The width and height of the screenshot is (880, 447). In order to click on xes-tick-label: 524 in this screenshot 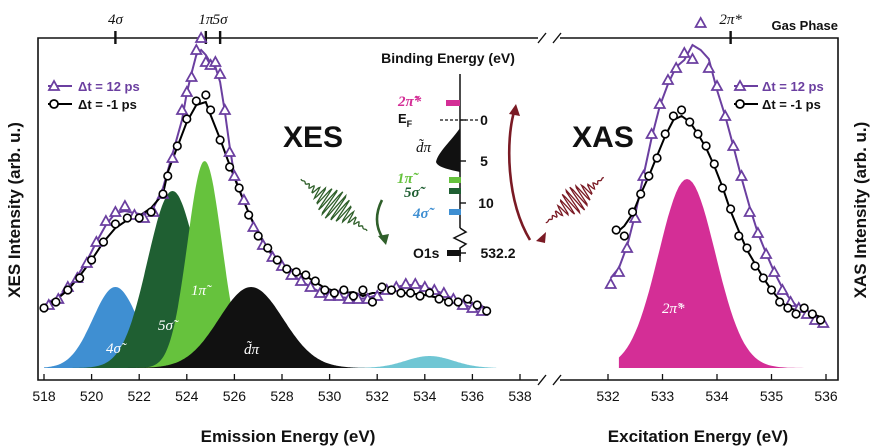, I will do `click(187, 396)`.